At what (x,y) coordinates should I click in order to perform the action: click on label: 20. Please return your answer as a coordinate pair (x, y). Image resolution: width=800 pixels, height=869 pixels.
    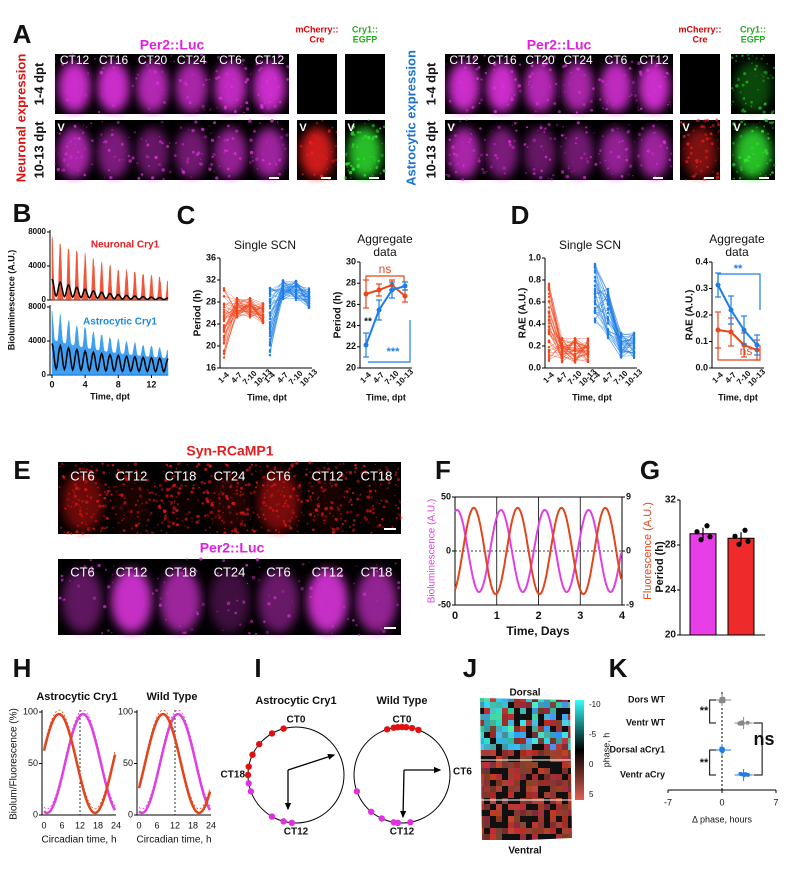
    Looking at the image, I should click on (671, 635).